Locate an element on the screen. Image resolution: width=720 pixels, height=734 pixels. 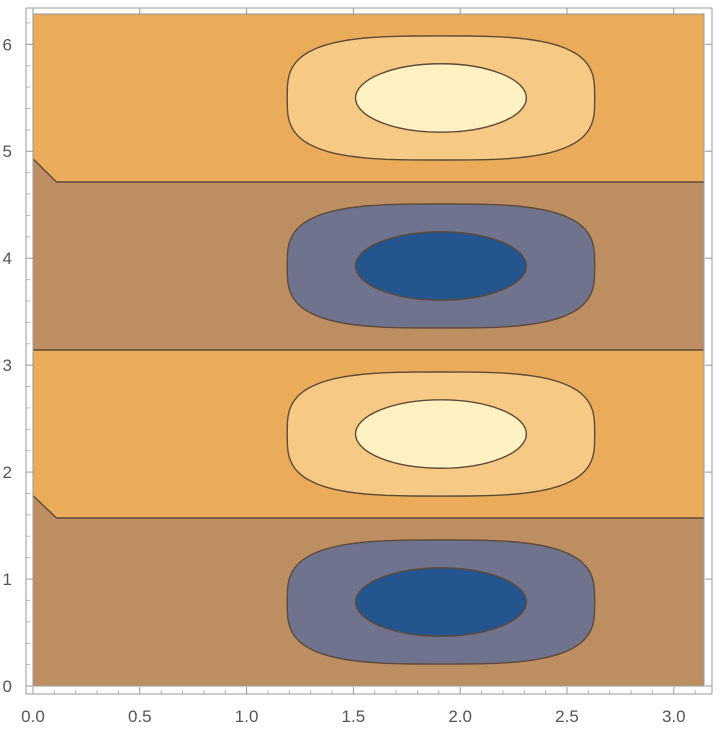
x-tick-label: 1.5 is located at coordinates (354, 716).